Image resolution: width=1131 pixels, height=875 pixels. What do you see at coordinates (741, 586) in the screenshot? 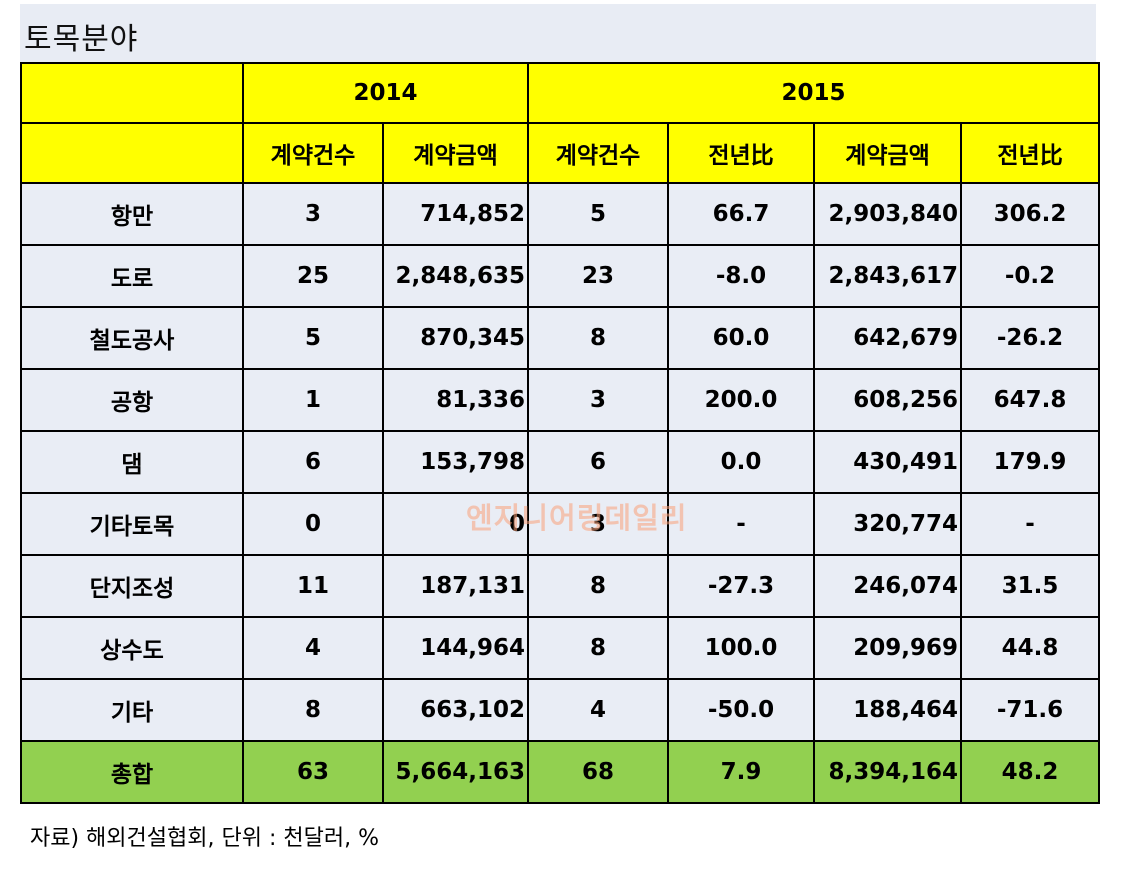
I see `yoy-count: -27.3` at bounding box center [741, 586].